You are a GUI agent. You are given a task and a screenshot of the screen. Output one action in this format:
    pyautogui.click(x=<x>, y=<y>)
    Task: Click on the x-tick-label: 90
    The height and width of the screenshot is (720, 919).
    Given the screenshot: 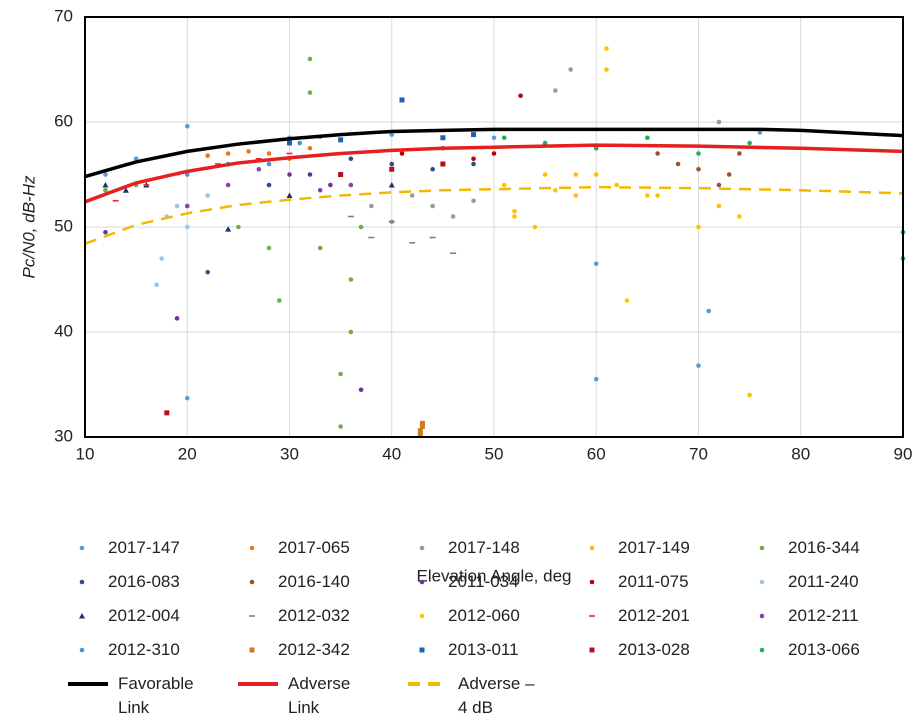 What is the action you would take?
    pyautogui.click(x=903, y=453)
    